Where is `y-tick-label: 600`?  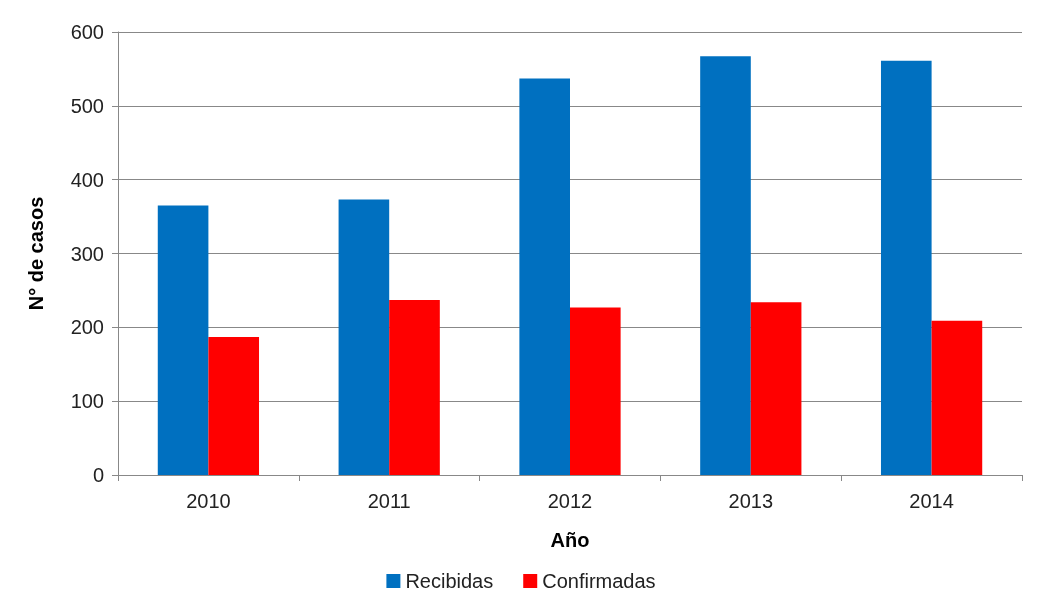 y-tick-label: 600 is located at coordinates (87, 32).